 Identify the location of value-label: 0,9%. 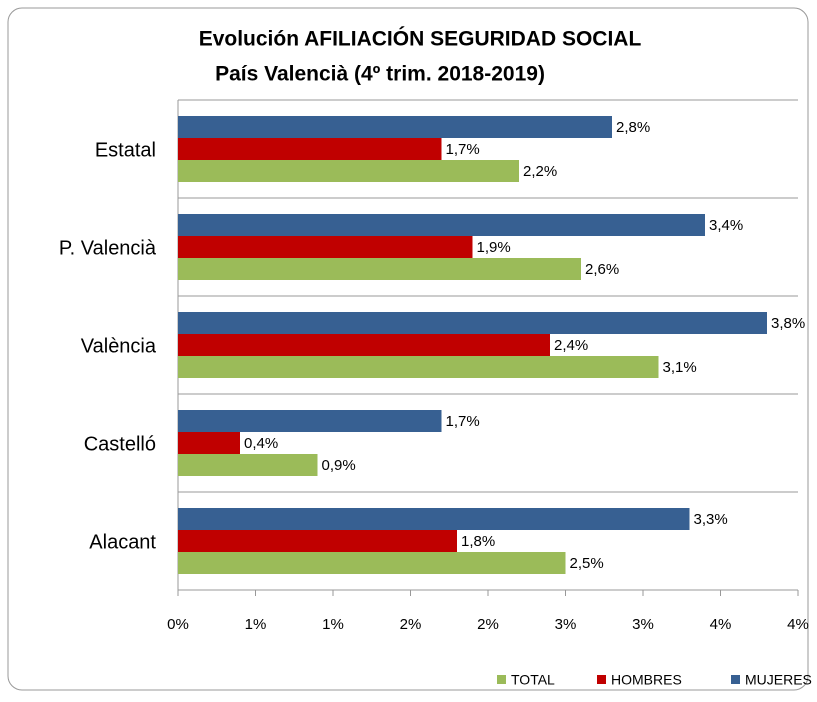
(339, 465).